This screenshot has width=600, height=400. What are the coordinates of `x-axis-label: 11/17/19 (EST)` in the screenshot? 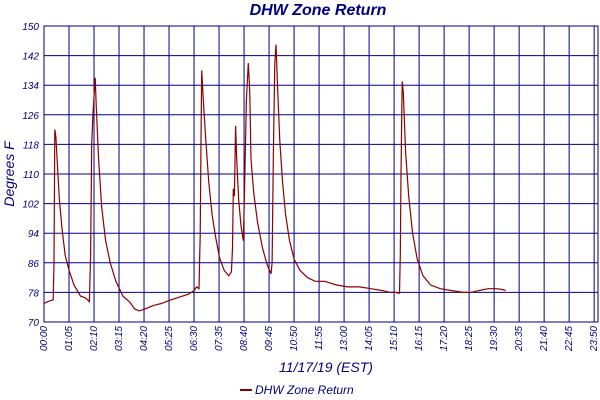 It's located at (326, 367).